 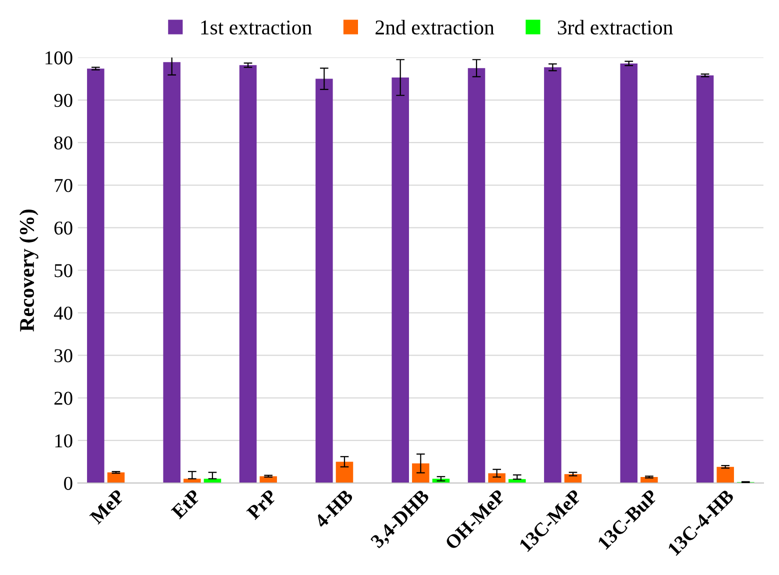 I want to click on x-tick-label: EtP, so click(x=186, y=504).